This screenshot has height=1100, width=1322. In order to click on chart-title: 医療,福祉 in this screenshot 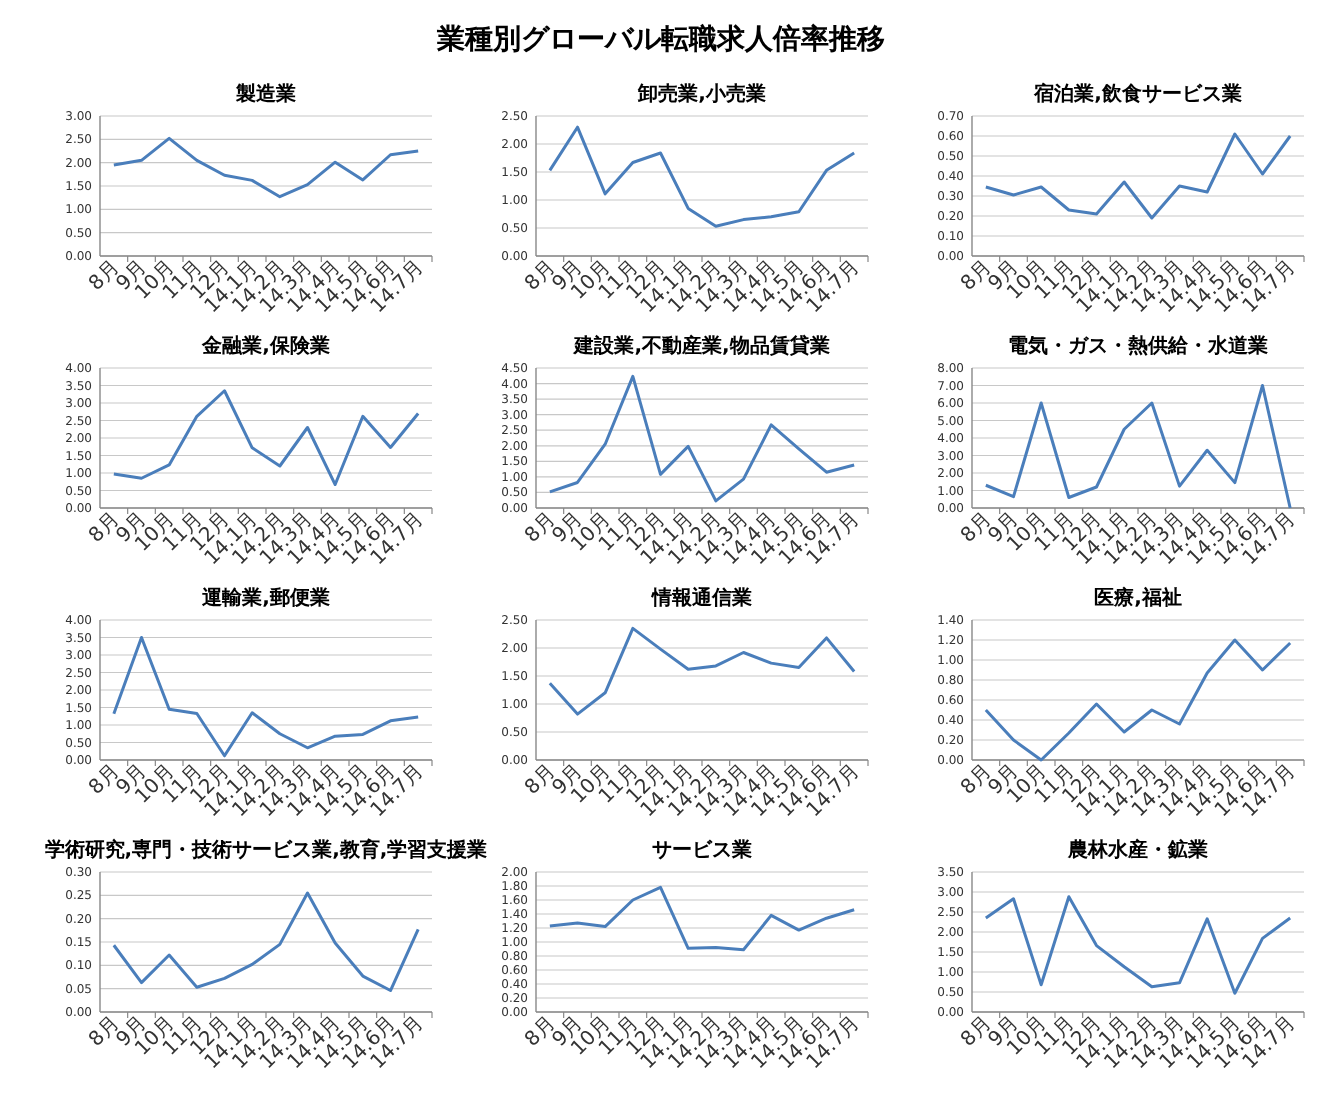, I will do `click(1138, 598)`.